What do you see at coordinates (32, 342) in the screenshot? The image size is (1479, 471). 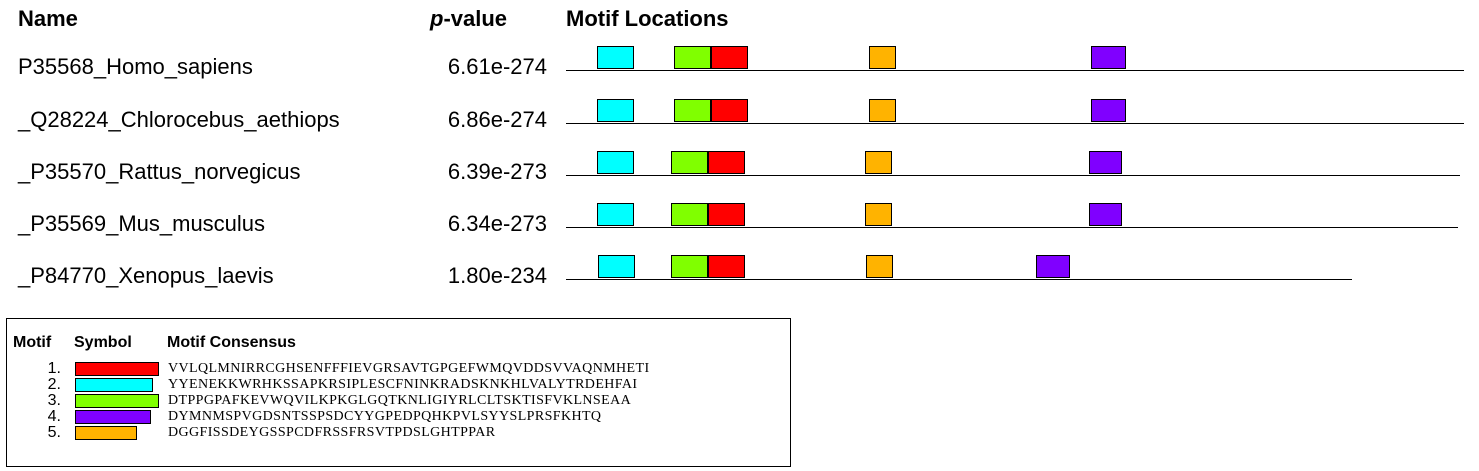 I see `legend-motif-header: Motif` at bounding box center [32, 342].